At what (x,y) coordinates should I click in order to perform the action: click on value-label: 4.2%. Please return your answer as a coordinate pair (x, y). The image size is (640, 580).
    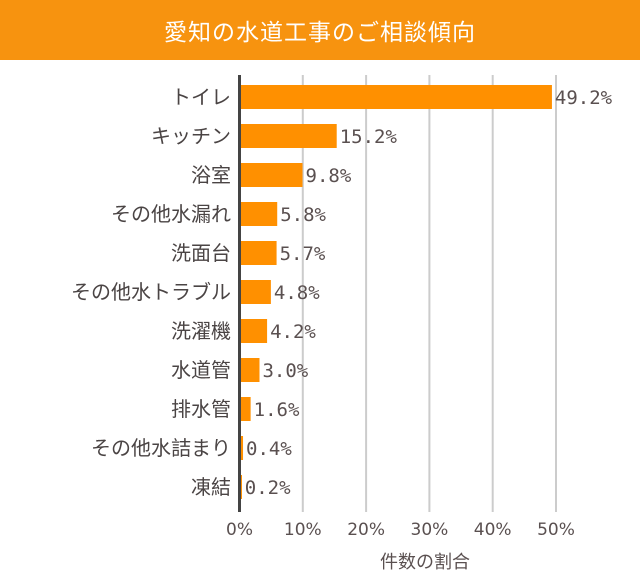
    Looking at the image, I should click on (293, 332).